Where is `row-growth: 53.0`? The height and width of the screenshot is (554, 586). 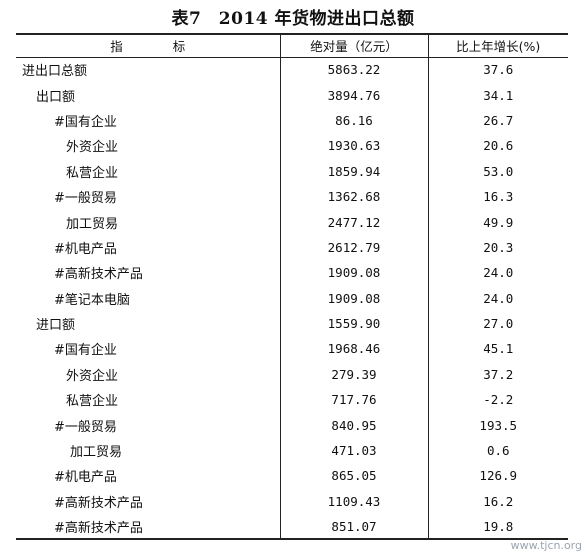 row-growth: 53.0 is located at coordinates (497, 171).